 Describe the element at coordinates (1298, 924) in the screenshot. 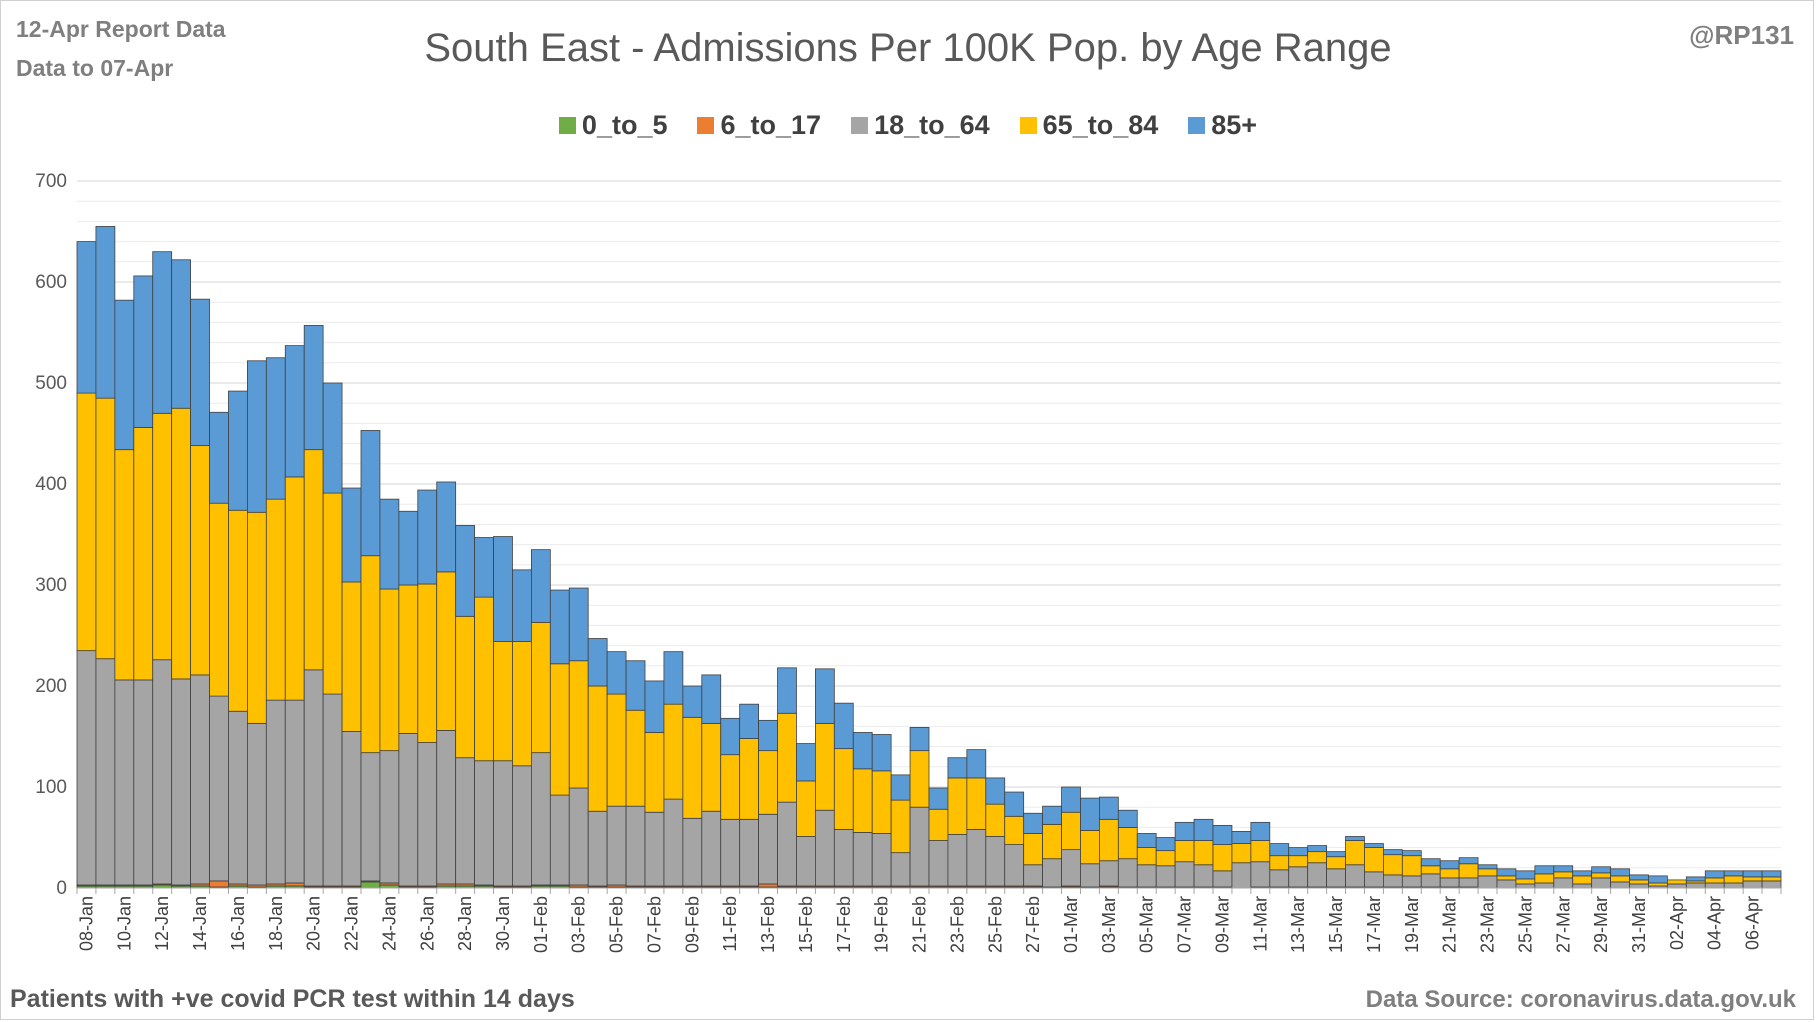

I see `x-tick-label: 13-Mar` at that location.